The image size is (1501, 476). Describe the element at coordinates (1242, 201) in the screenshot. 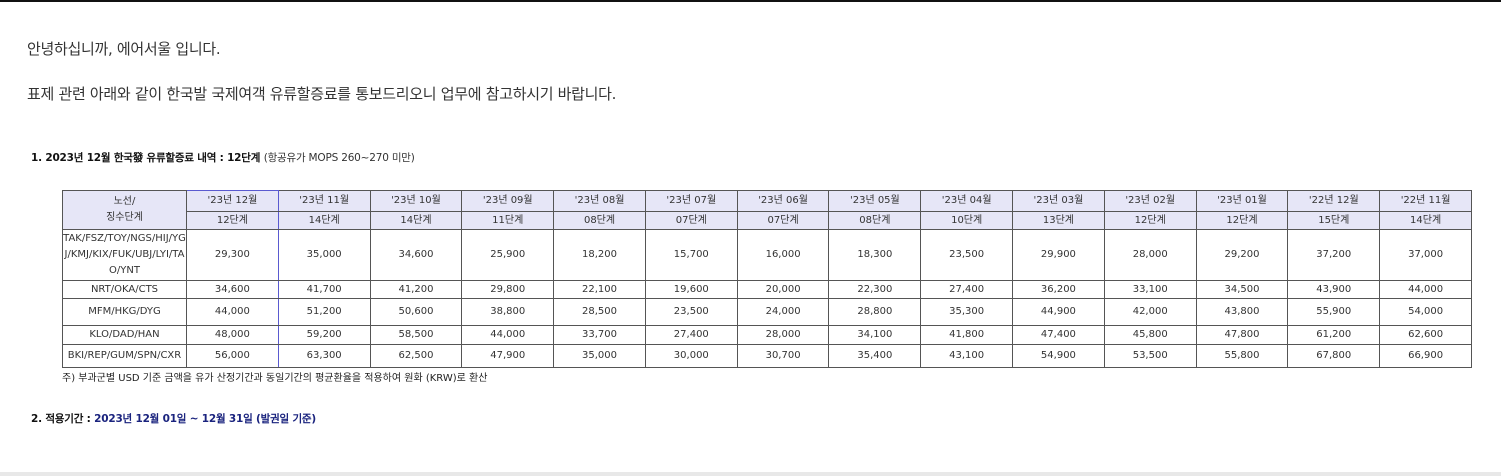

I see `month-header: '23년 01월` at that location.